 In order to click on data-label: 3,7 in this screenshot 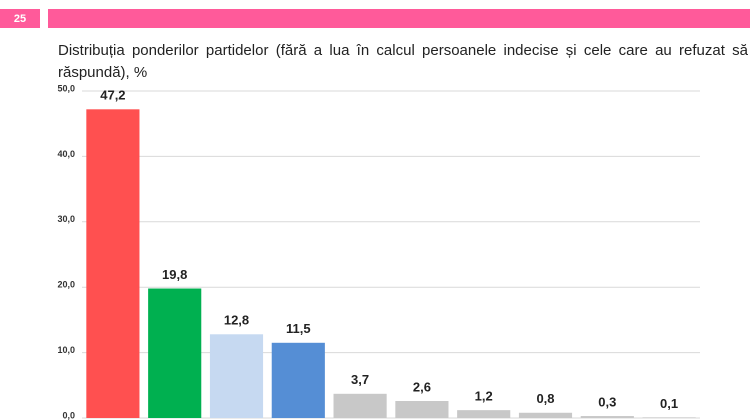, I will do `click(360, 379)`.